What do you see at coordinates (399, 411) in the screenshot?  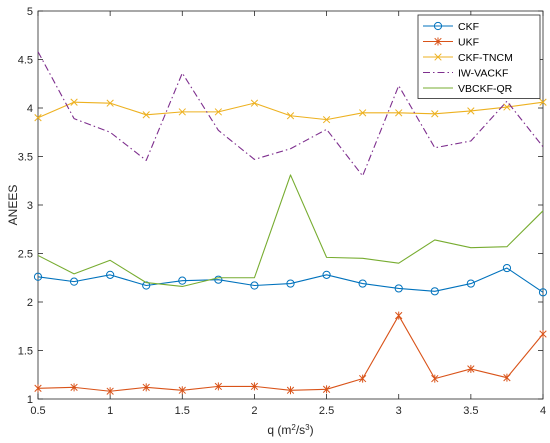 I see `x-tick-label: 3` at bounding box center [399, 411].